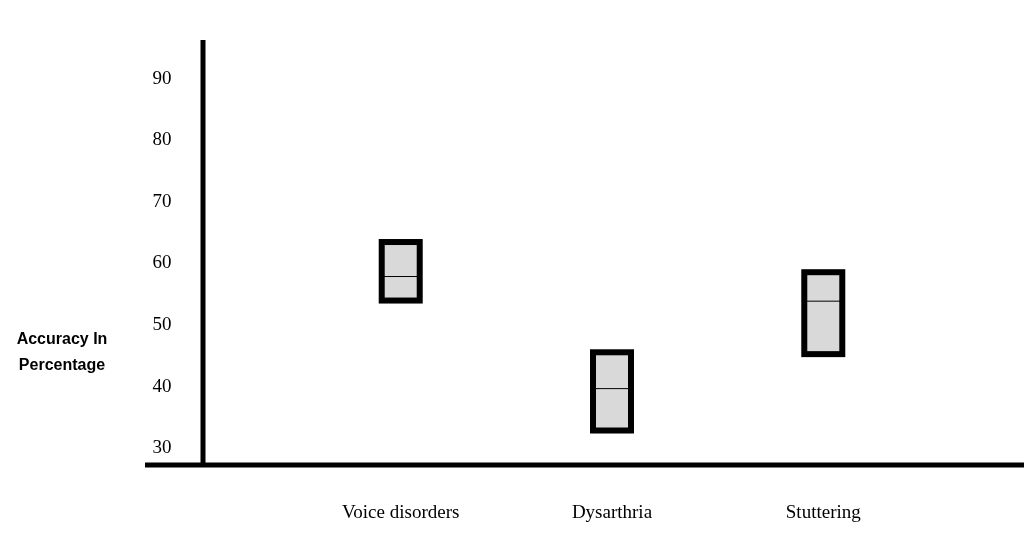 This screenshot has width=1024, height=533. What do you see at coordinates (62, 351) in the screenshot?
I see `y-axis-title: Accuracy In Percentage` at bounding box center [62, 351].